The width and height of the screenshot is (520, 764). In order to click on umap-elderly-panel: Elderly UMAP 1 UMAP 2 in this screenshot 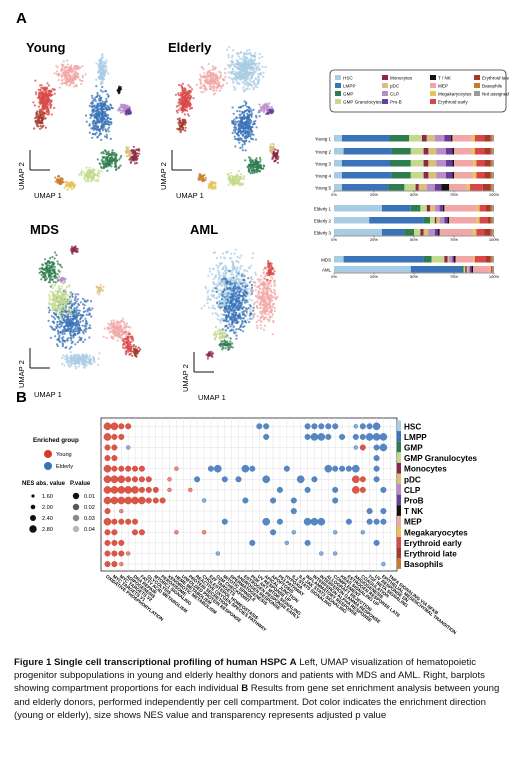, I will do `click(219, 120)`.